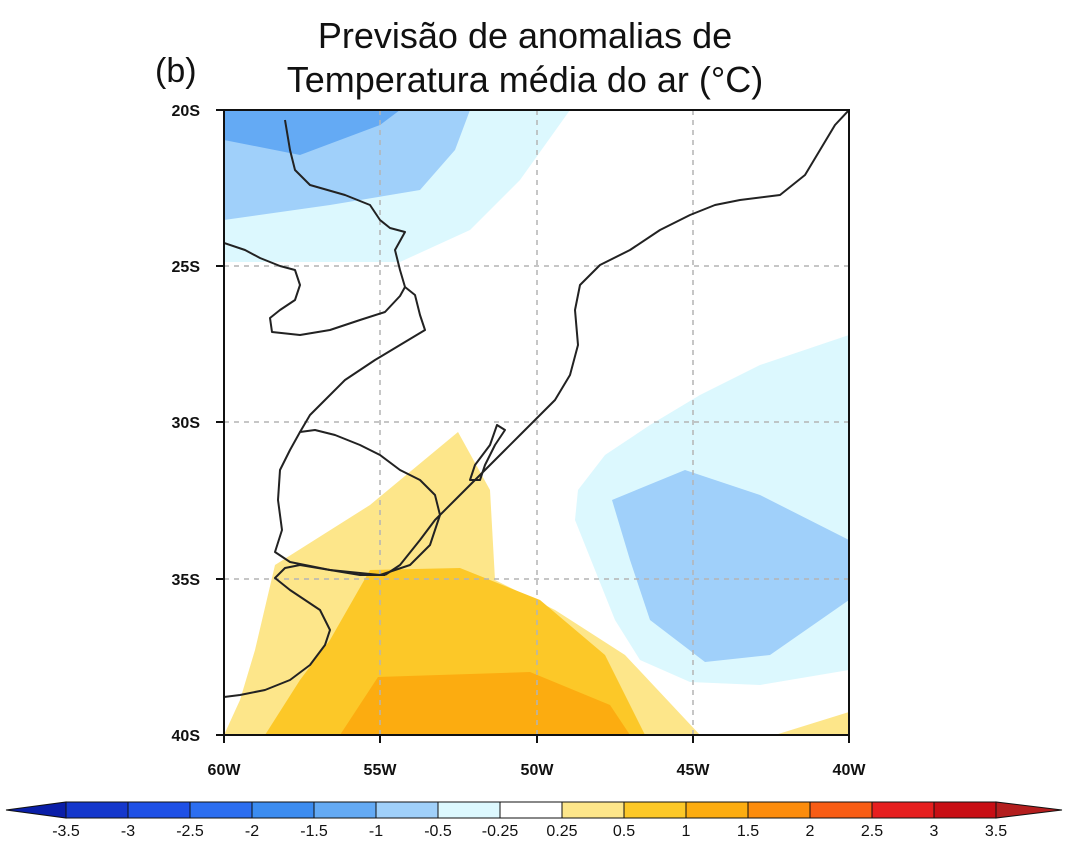  What do you see at coordinates (1029, 810) in the screenshot?
I see `colorbar-arrow-high` at bounding box center [1029, 810].